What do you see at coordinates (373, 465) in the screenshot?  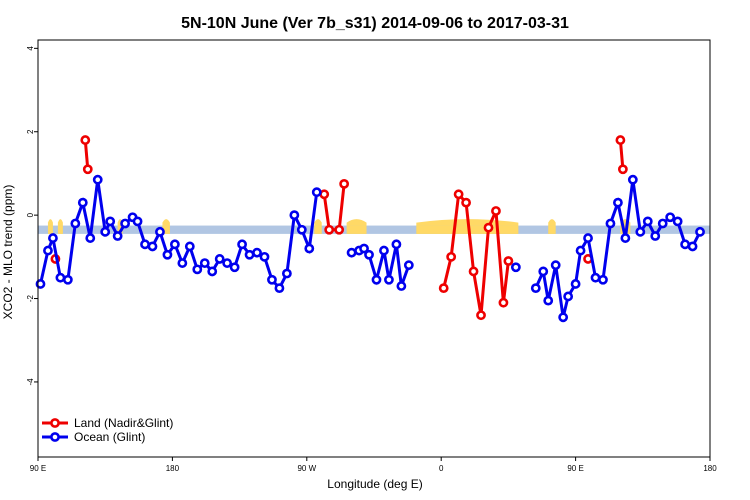 I see `x-axis: 90 E 180 90 W 0 90 E 180` at bounding box center [373, 465].